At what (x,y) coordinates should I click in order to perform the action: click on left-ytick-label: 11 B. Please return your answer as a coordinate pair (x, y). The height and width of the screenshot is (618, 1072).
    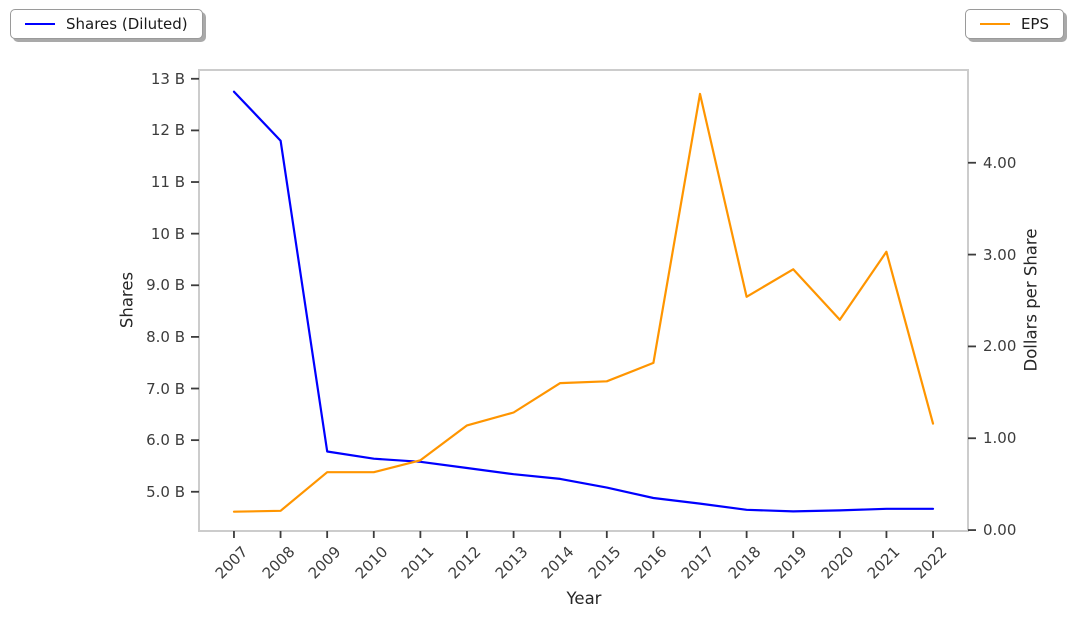
    Looking at the image, I should click on (167, 182).